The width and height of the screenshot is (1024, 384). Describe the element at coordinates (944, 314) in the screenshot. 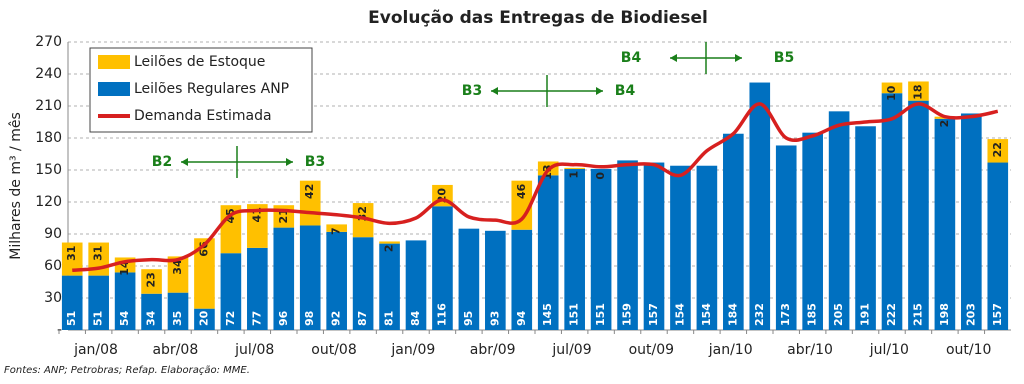

I see `value-label: 198` at that location.